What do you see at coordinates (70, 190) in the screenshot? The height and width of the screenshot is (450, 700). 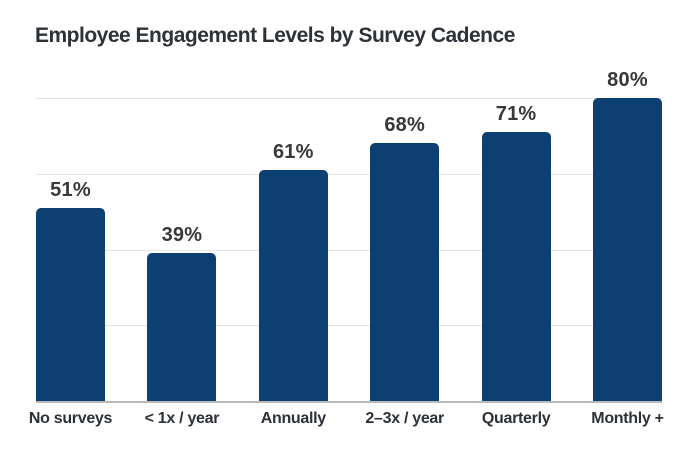 I see `bar-value-label-1: 51%` at bounding box center [70, 190].